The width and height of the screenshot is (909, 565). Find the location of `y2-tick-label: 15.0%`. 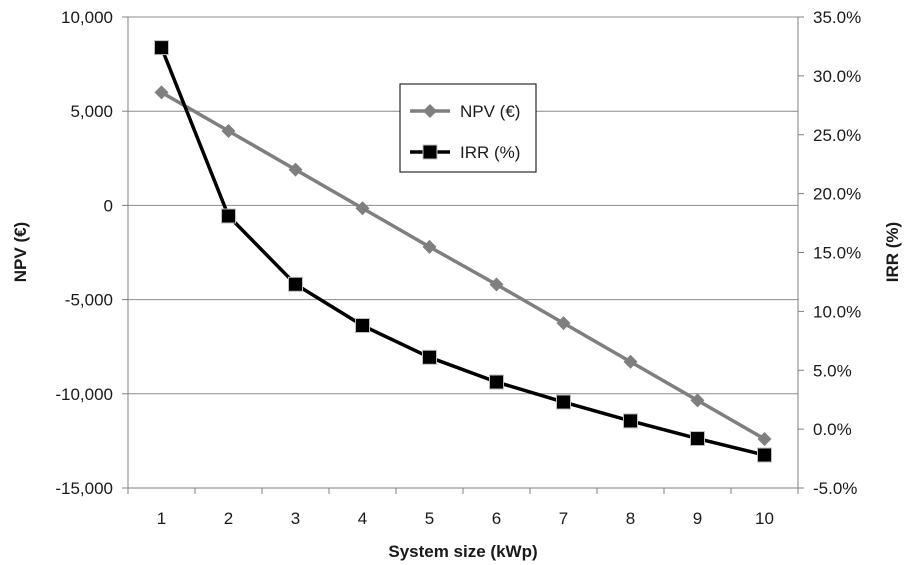

y2-tick-label: 15.0% is located at coordinates (837, 253).